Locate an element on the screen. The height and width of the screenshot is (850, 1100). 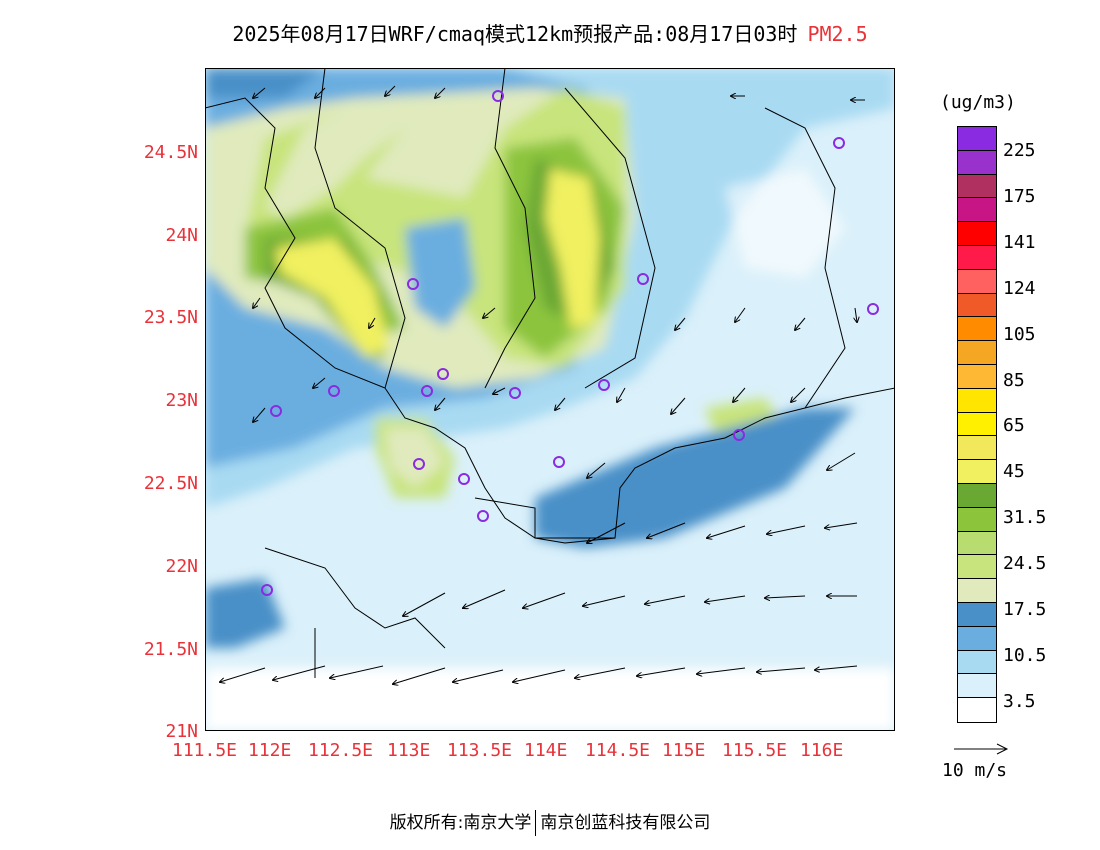
lon-label: 116E is located at coordinates (822, 750).